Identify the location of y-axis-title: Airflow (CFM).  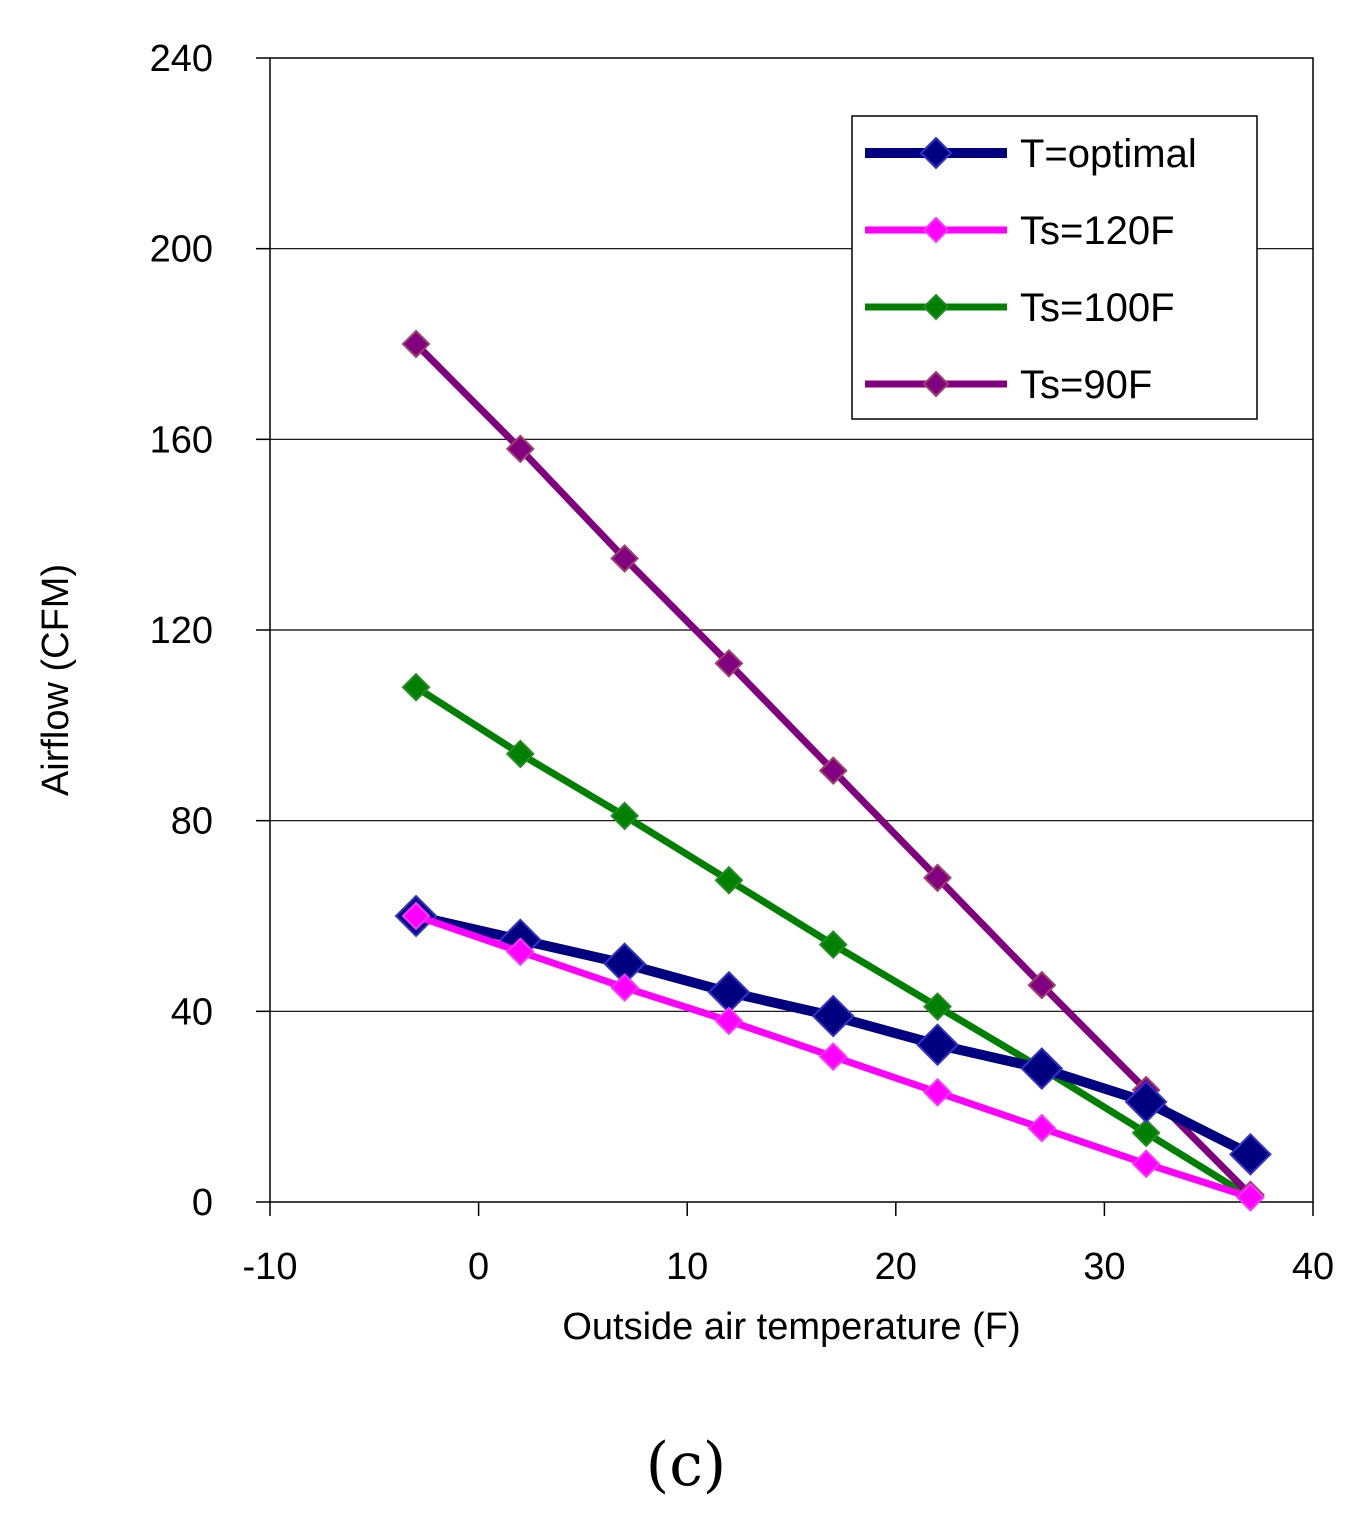
(56, 680).